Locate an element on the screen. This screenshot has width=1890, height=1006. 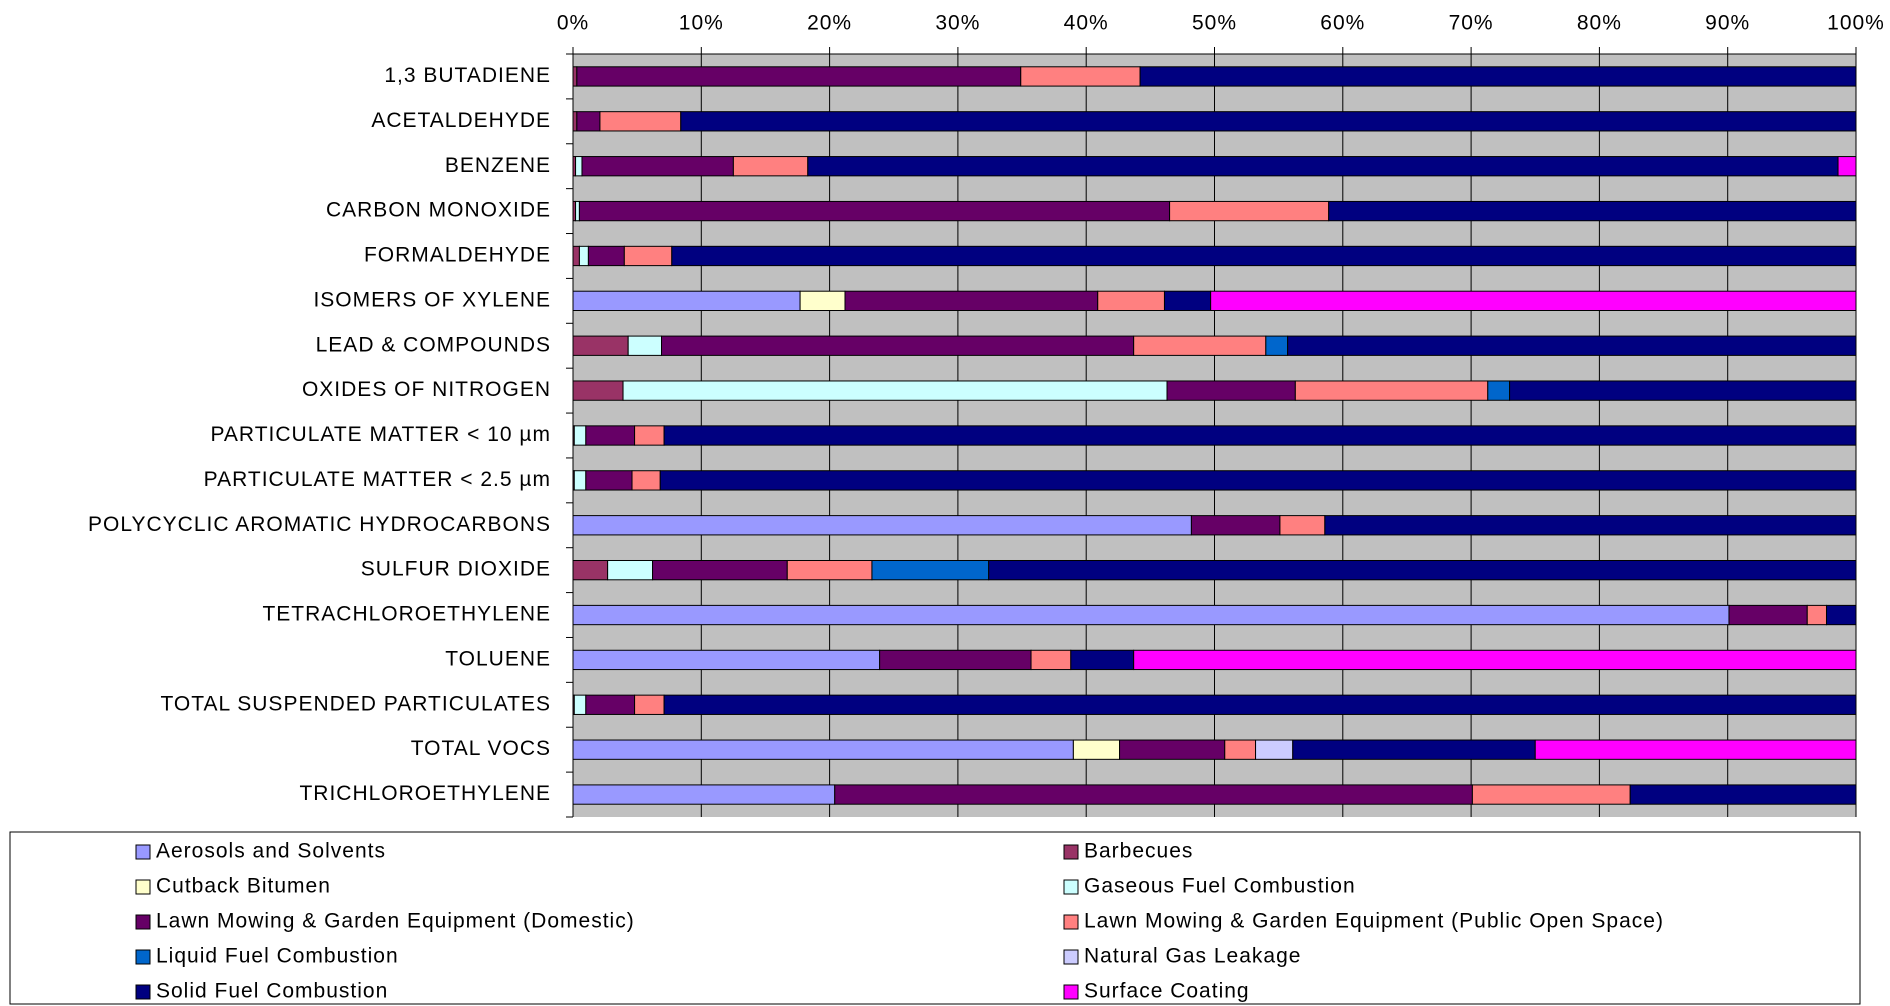
x-tick-label: 50% is located at coordinates (1214, 23).